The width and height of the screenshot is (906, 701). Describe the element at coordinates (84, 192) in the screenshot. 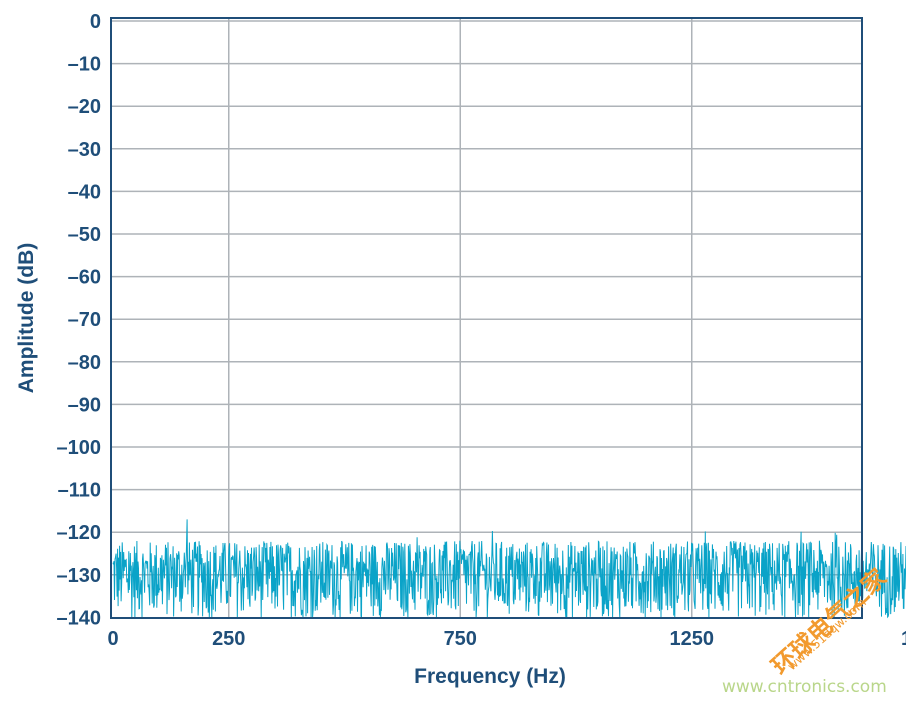

I see `y-tick-label: –40` at that location.